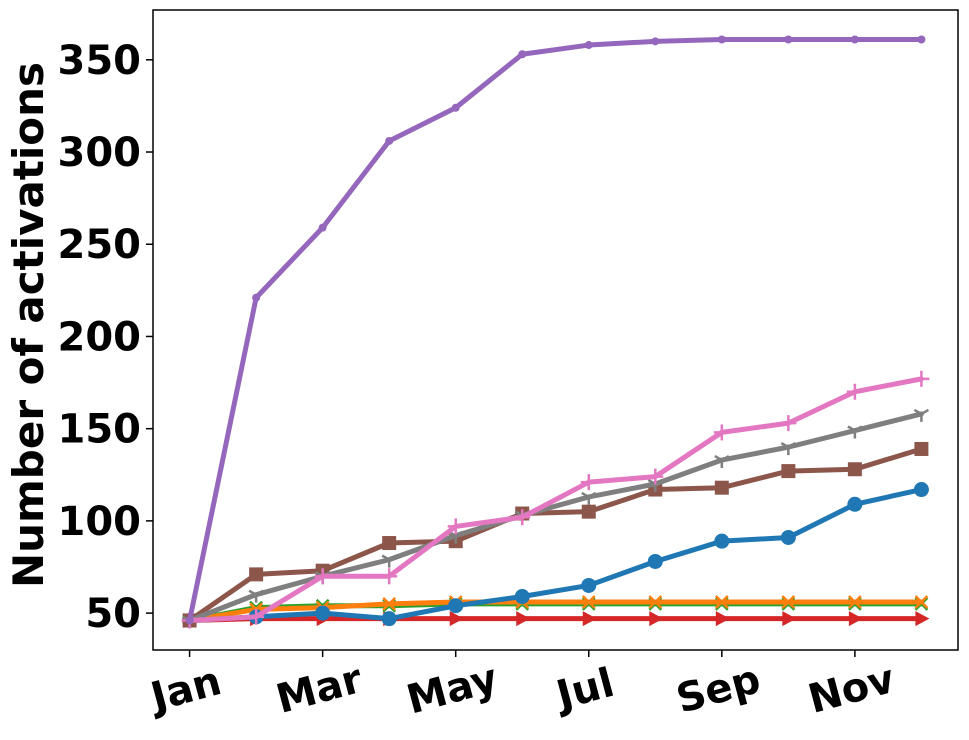  Describe the element at coordinates (100, 430) in the screenshot. I see `y-tick-label: 150` at that location.